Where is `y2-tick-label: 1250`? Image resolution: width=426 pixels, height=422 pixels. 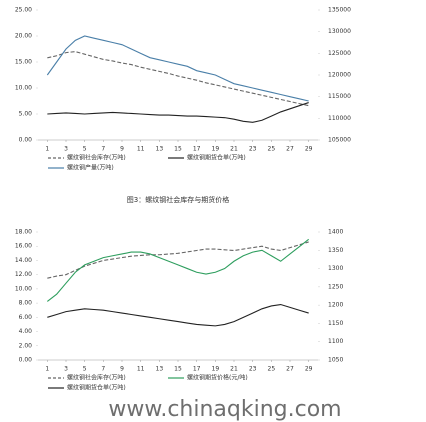 y2-tick-label: 1250 is located at coordinates (335, 286).